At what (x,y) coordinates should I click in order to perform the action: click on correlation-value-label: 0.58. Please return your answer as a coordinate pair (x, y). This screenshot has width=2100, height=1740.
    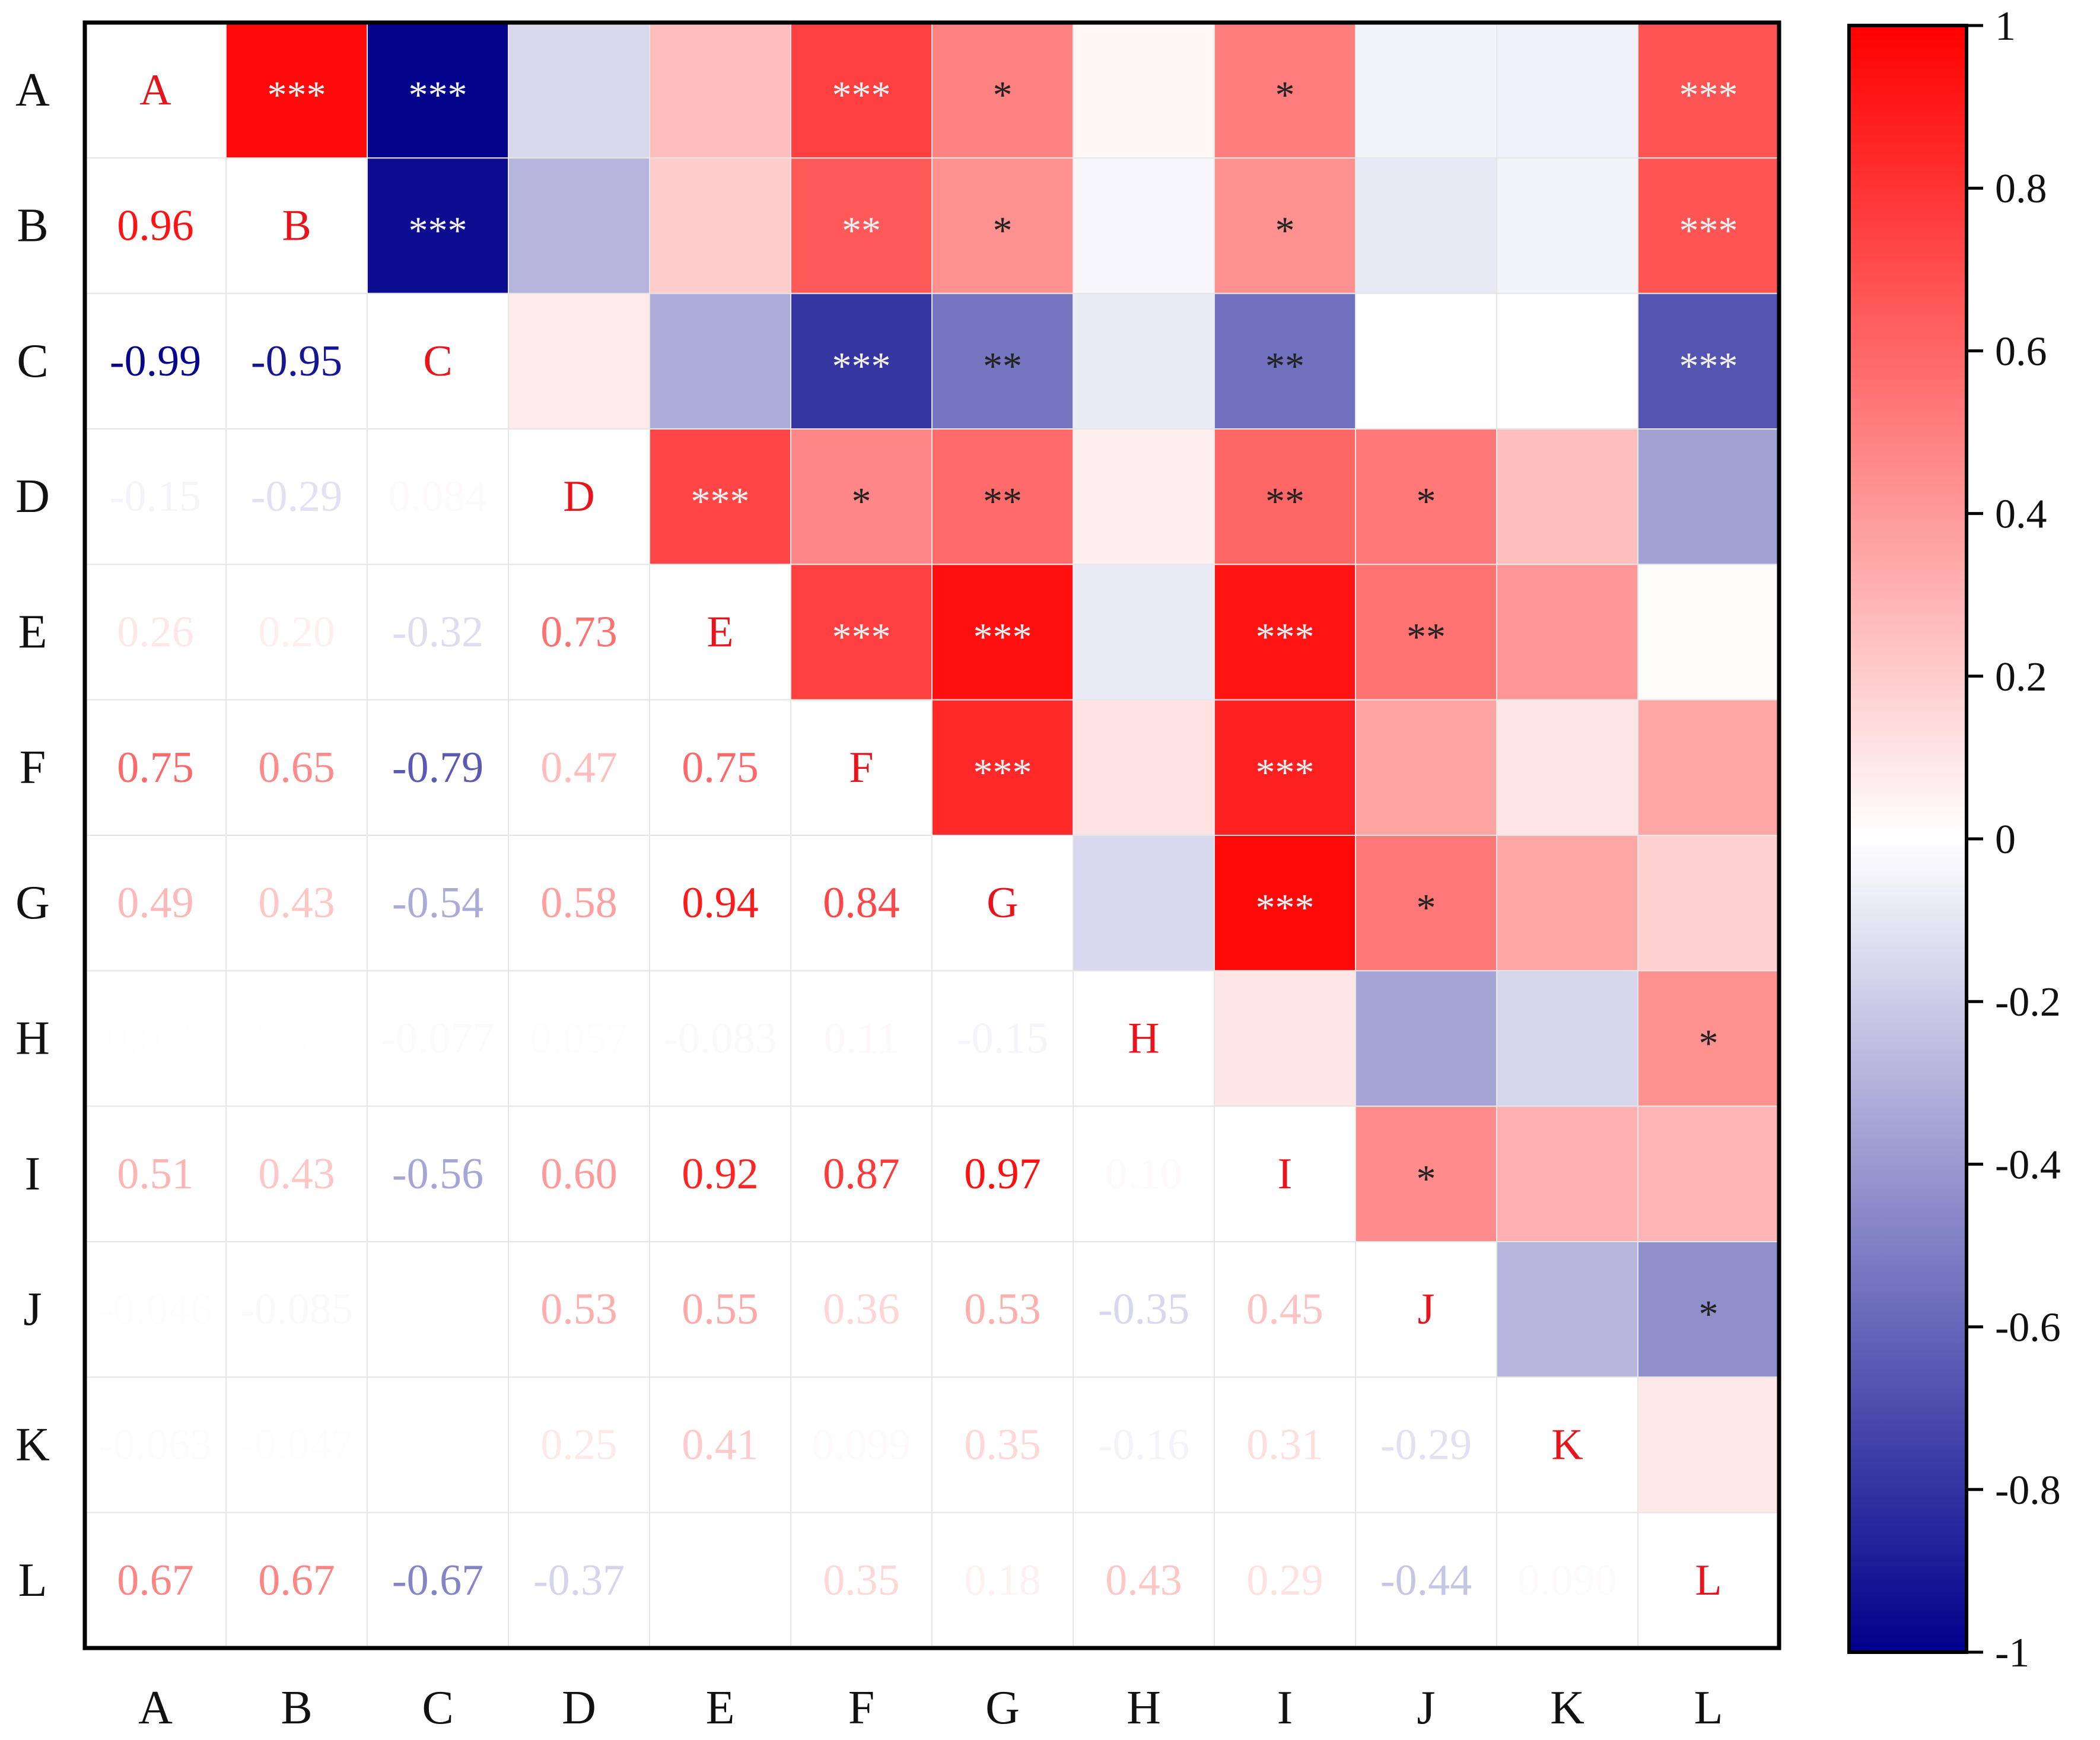
    Looking at the image, I should click on (579, 903).